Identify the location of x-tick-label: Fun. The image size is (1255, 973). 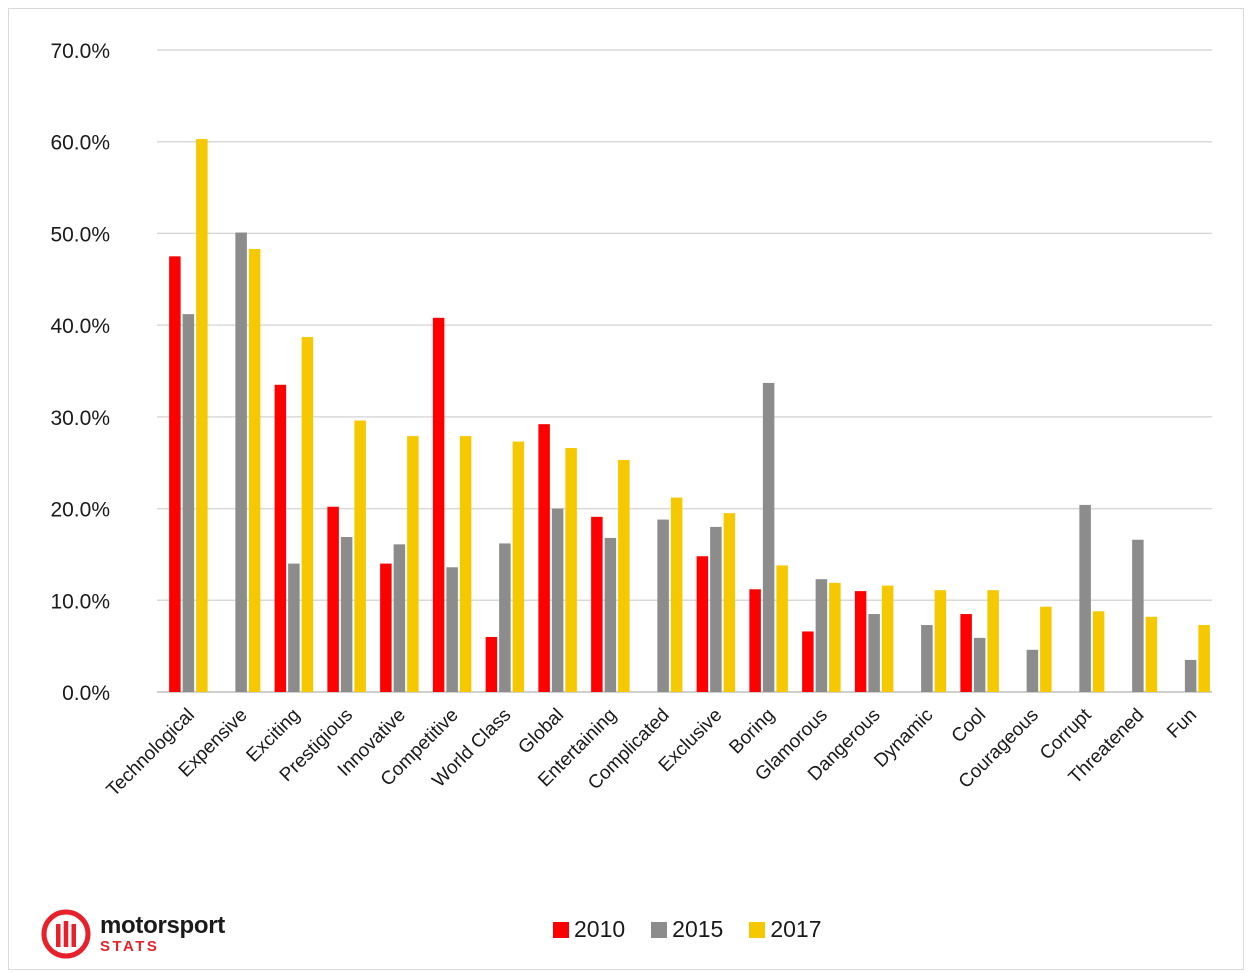
(1182, 724).